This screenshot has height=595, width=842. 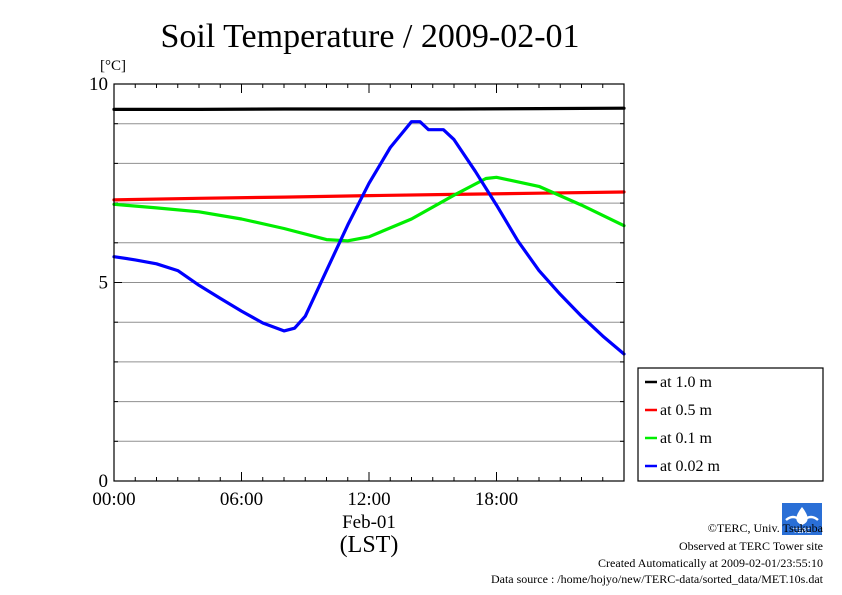 What do you see at coordinates (690, 466) in the screenshot?
I see `legend-label: at 0.02 m` at bounding box center [690, 466].